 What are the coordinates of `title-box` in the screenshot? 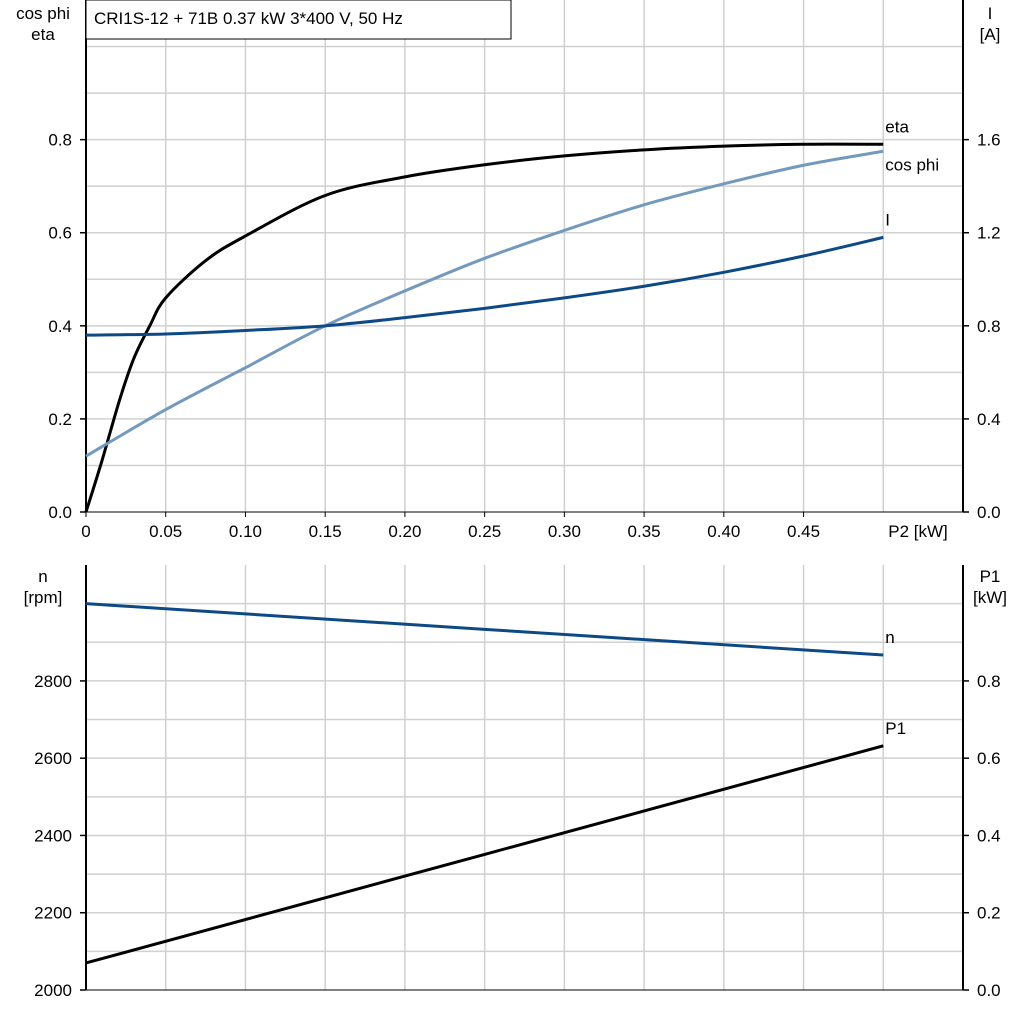 It's located at (298, 20).